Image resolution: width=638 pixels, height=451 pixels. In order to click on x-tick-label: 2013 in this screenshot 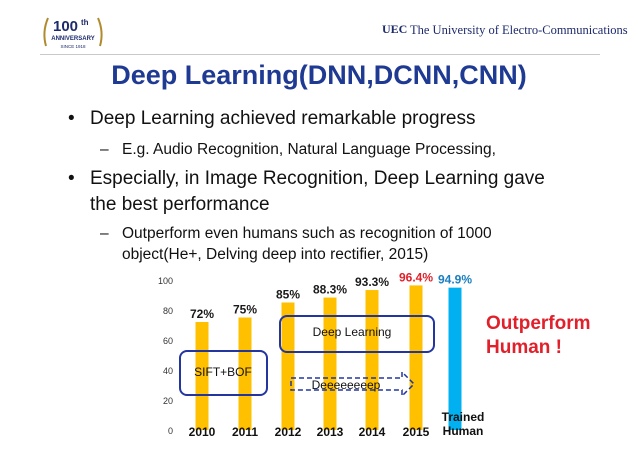, I will do `click(330, 432)`.